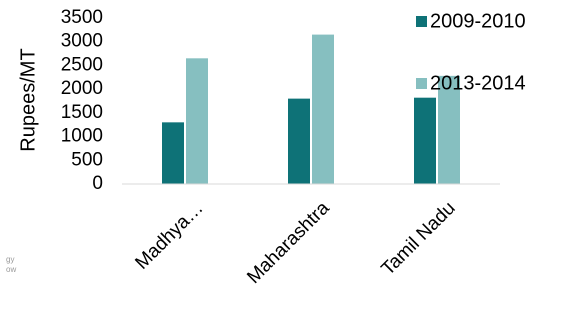 The image size is (562, 327). What do you see at coordinates (28, 99) in the screenshot?
I see `y-axis-label: Rupees/MT` at bounding box center [28, 99].